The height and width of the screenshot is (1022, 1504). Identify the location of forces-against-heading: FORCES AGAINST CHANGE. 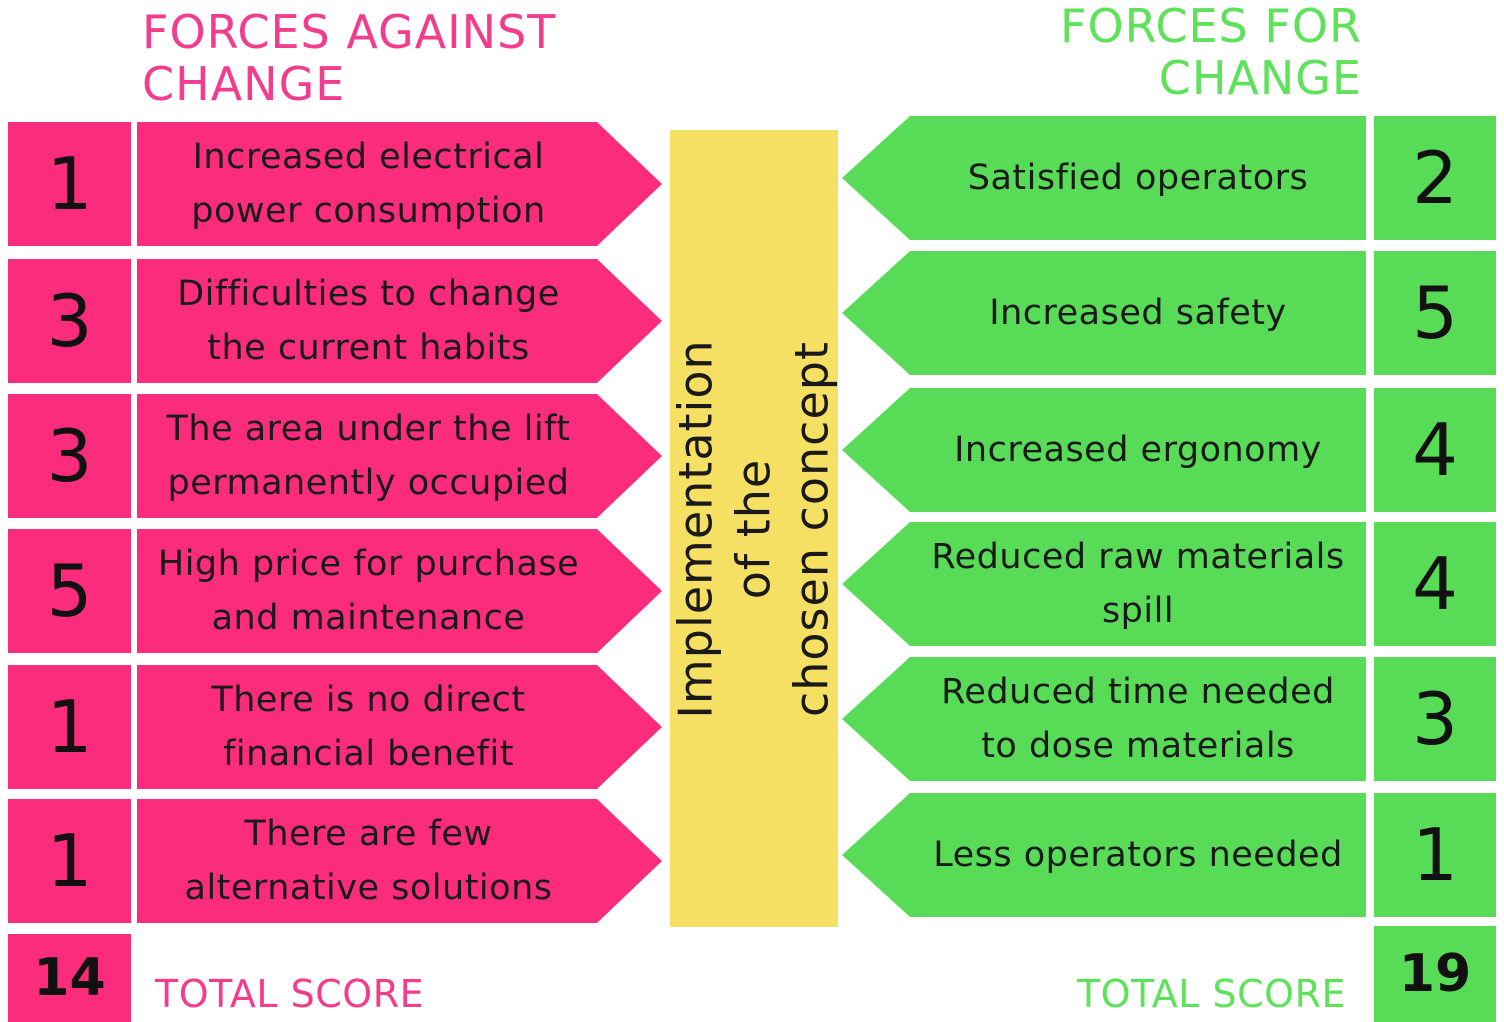
(349, 58).